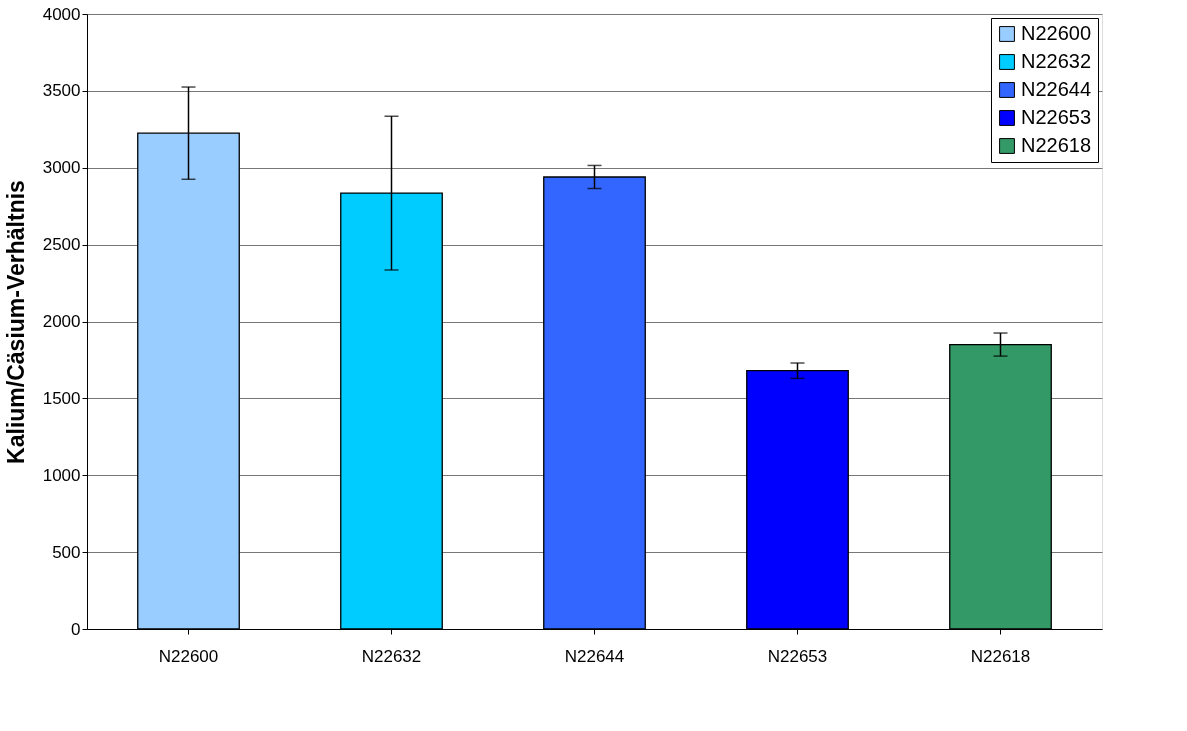 This screenshot has width=1187, height=731. I want to click on y-tick-label: 4000, so click(61, 14).